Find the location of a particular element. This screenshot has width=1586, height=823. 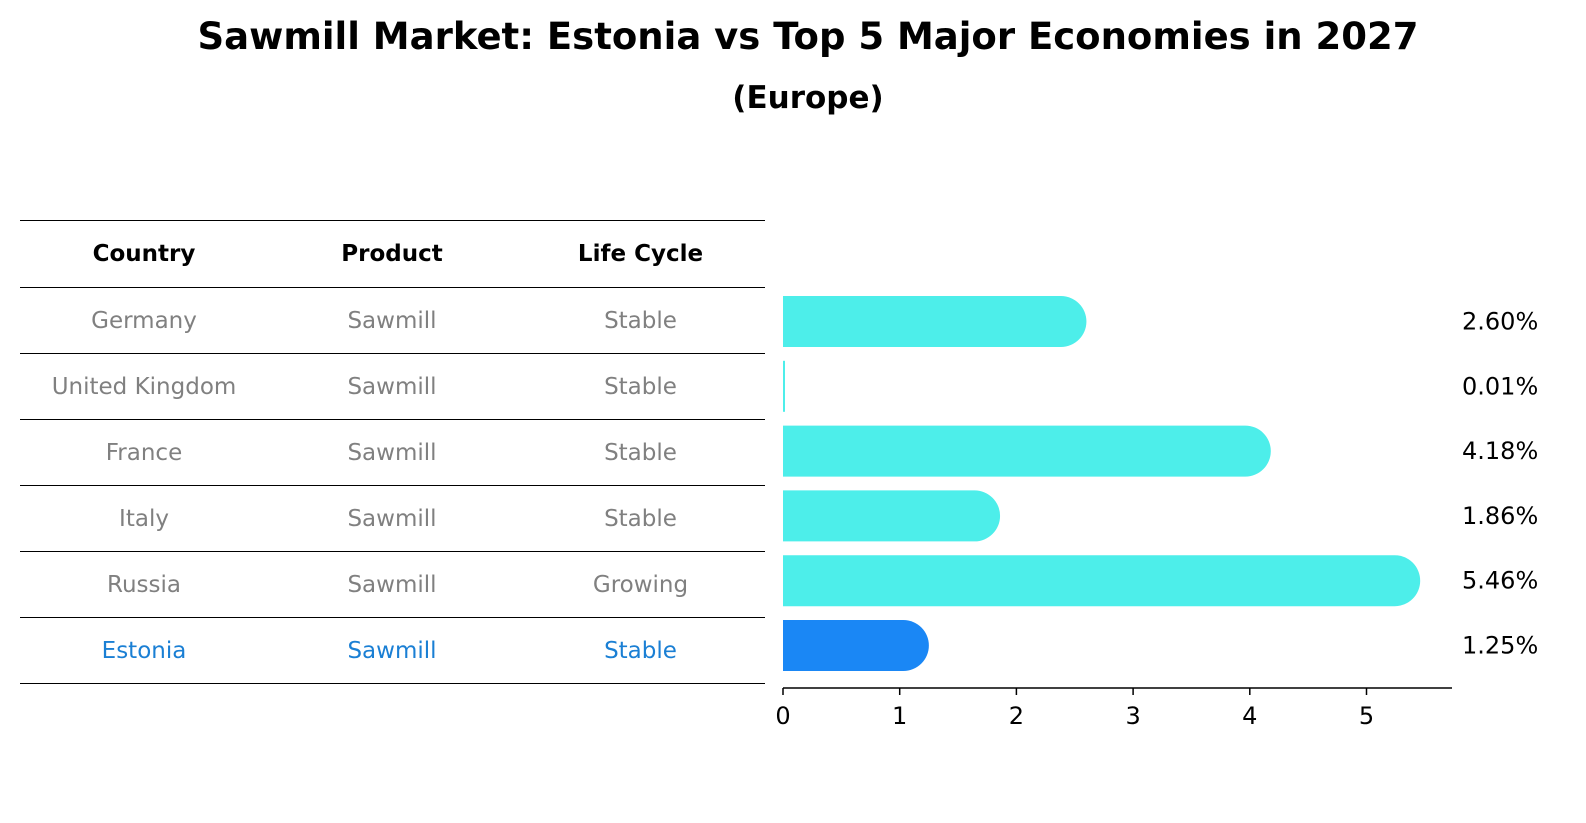

bar-russia is located at coordinates (1102, 581).